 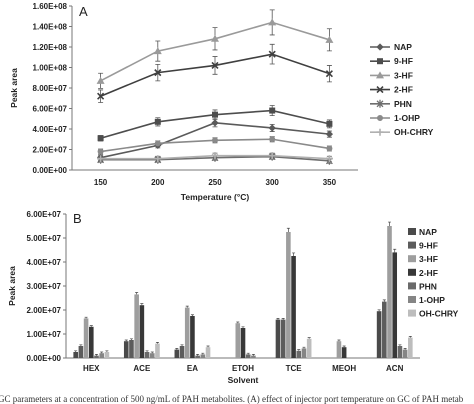 What do you see at coordinates (344, 368) in the screenshot?
I see `x-tick-label: MEOH` at bounding box center [344, 368].